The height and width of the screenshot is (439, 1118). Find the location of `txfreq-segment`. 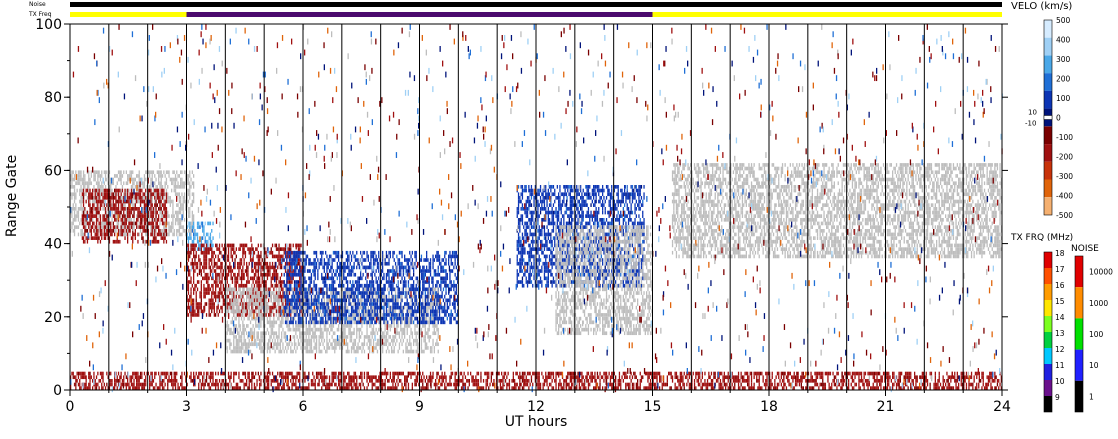

txfreq-segment is located at coordinates (128, 14).